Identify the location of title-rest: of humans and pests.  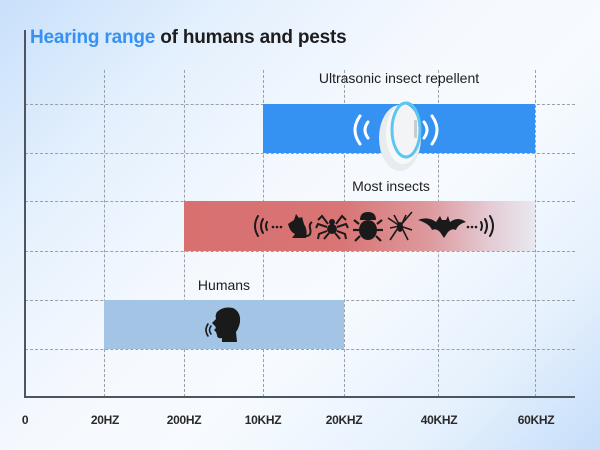
(251, 37).